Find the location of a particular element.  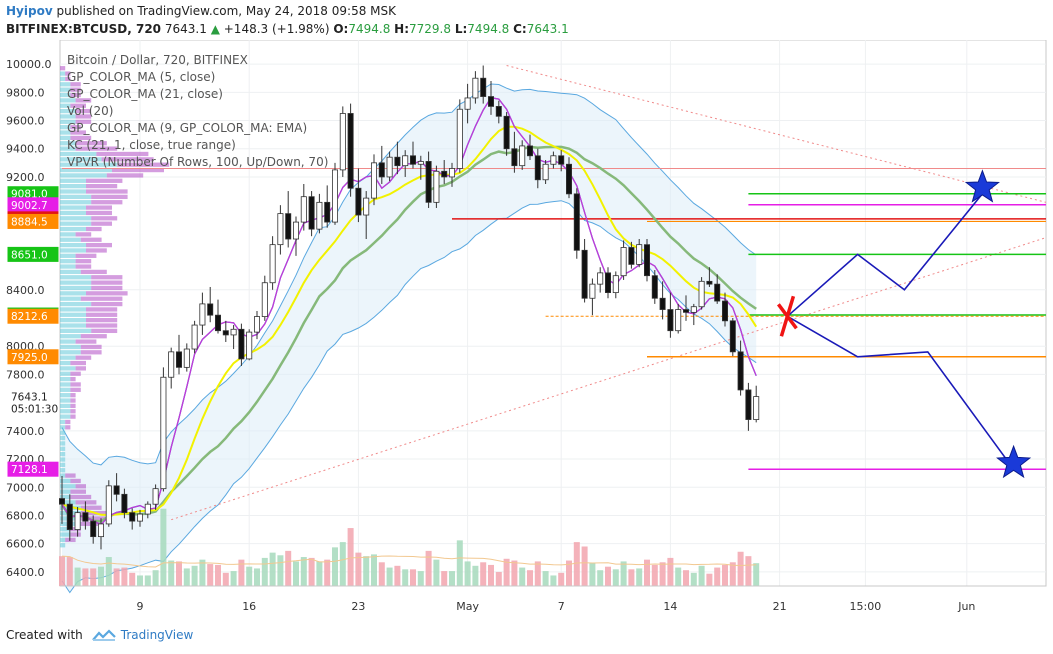

tradingview-link: TradingView is located at coordinates (157, 635).